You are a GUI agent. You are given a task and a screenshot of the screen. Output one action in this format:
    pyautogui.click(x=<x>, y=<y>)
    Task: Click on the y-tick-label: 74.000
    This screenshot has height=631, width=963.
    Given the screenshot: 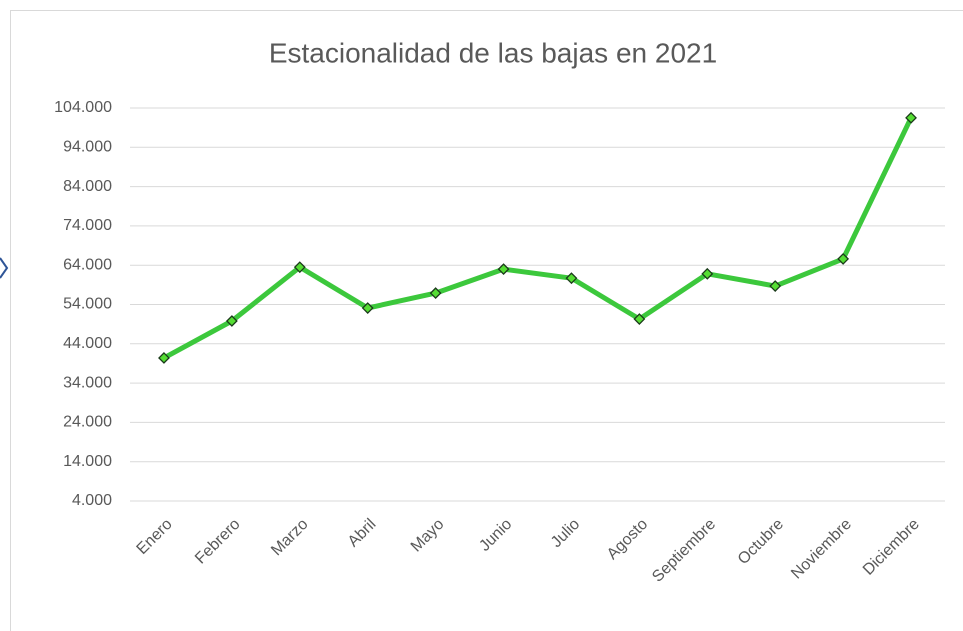 What is the action you would take?
    pyautogui.click(x=87, y=225)
    